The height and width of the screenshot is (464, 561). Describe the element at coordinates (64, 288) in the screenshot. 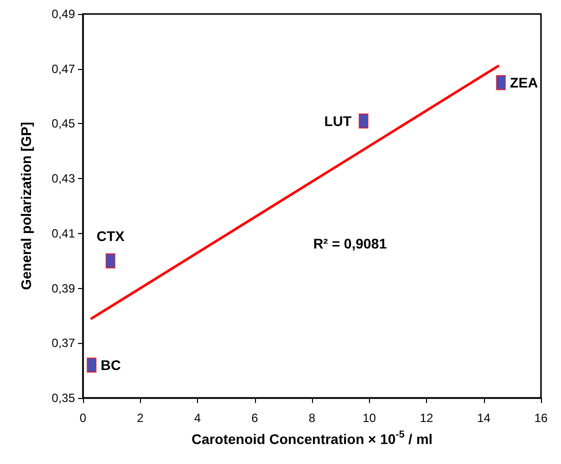

I see `y-tick-label: 0,39` at that location.